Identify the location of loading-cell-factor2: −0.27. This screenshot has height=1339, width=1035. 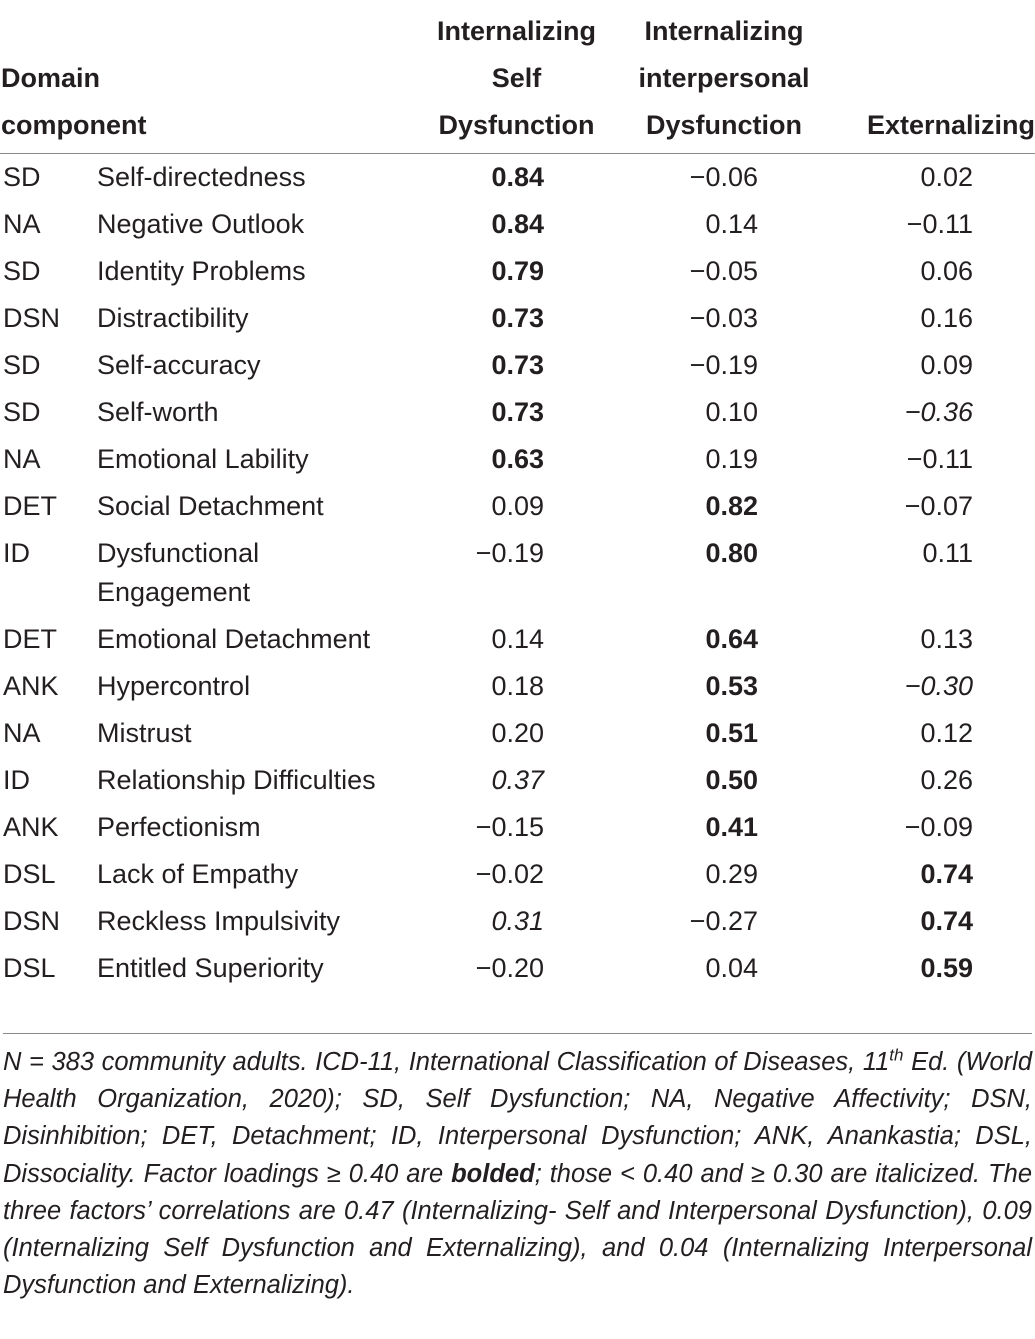
(723, 921).